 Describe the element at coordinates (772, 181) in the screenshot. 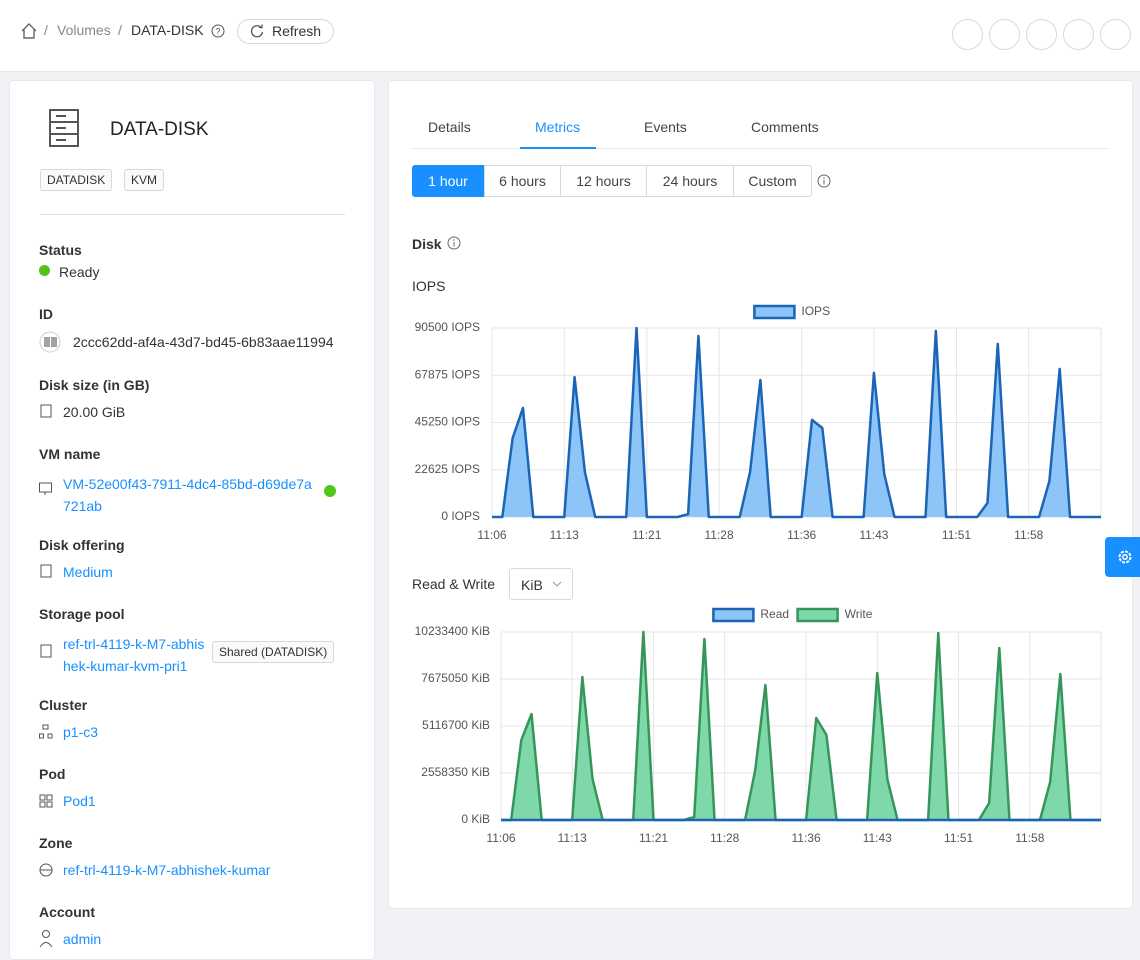

I see `time-range: Custom` at that location.